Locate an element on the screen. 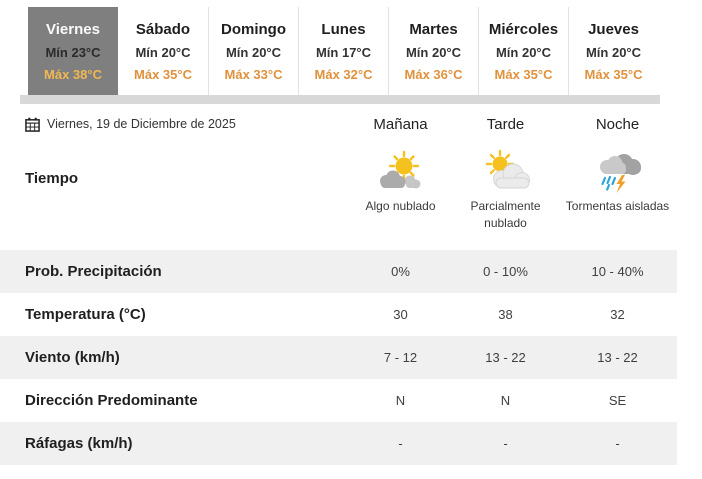  cell-value: 38 is located at coordinates (505, 314).